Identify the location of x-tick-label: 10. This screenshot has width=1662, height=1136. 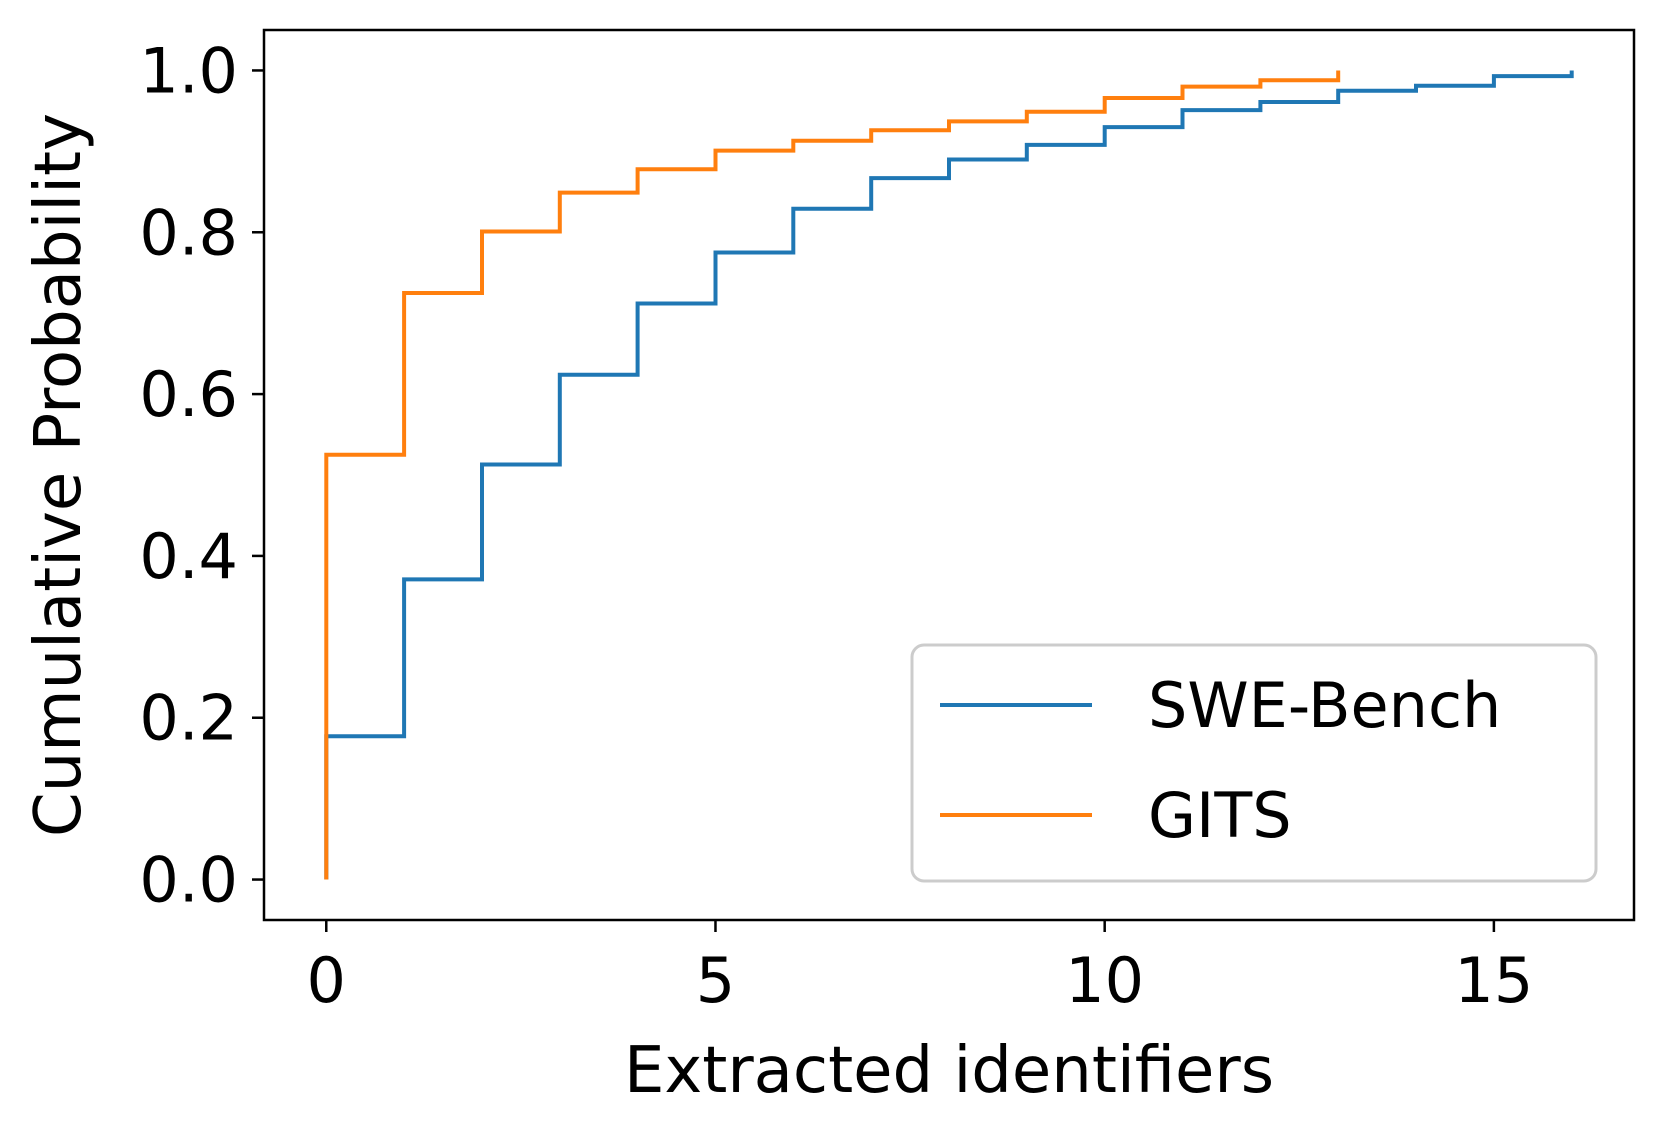
(1104, 980).